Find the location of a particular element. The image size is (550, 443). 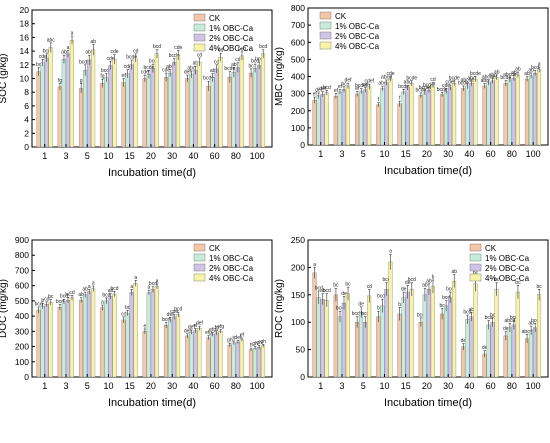

significance-label: abc is located at coordinates (170, 67).